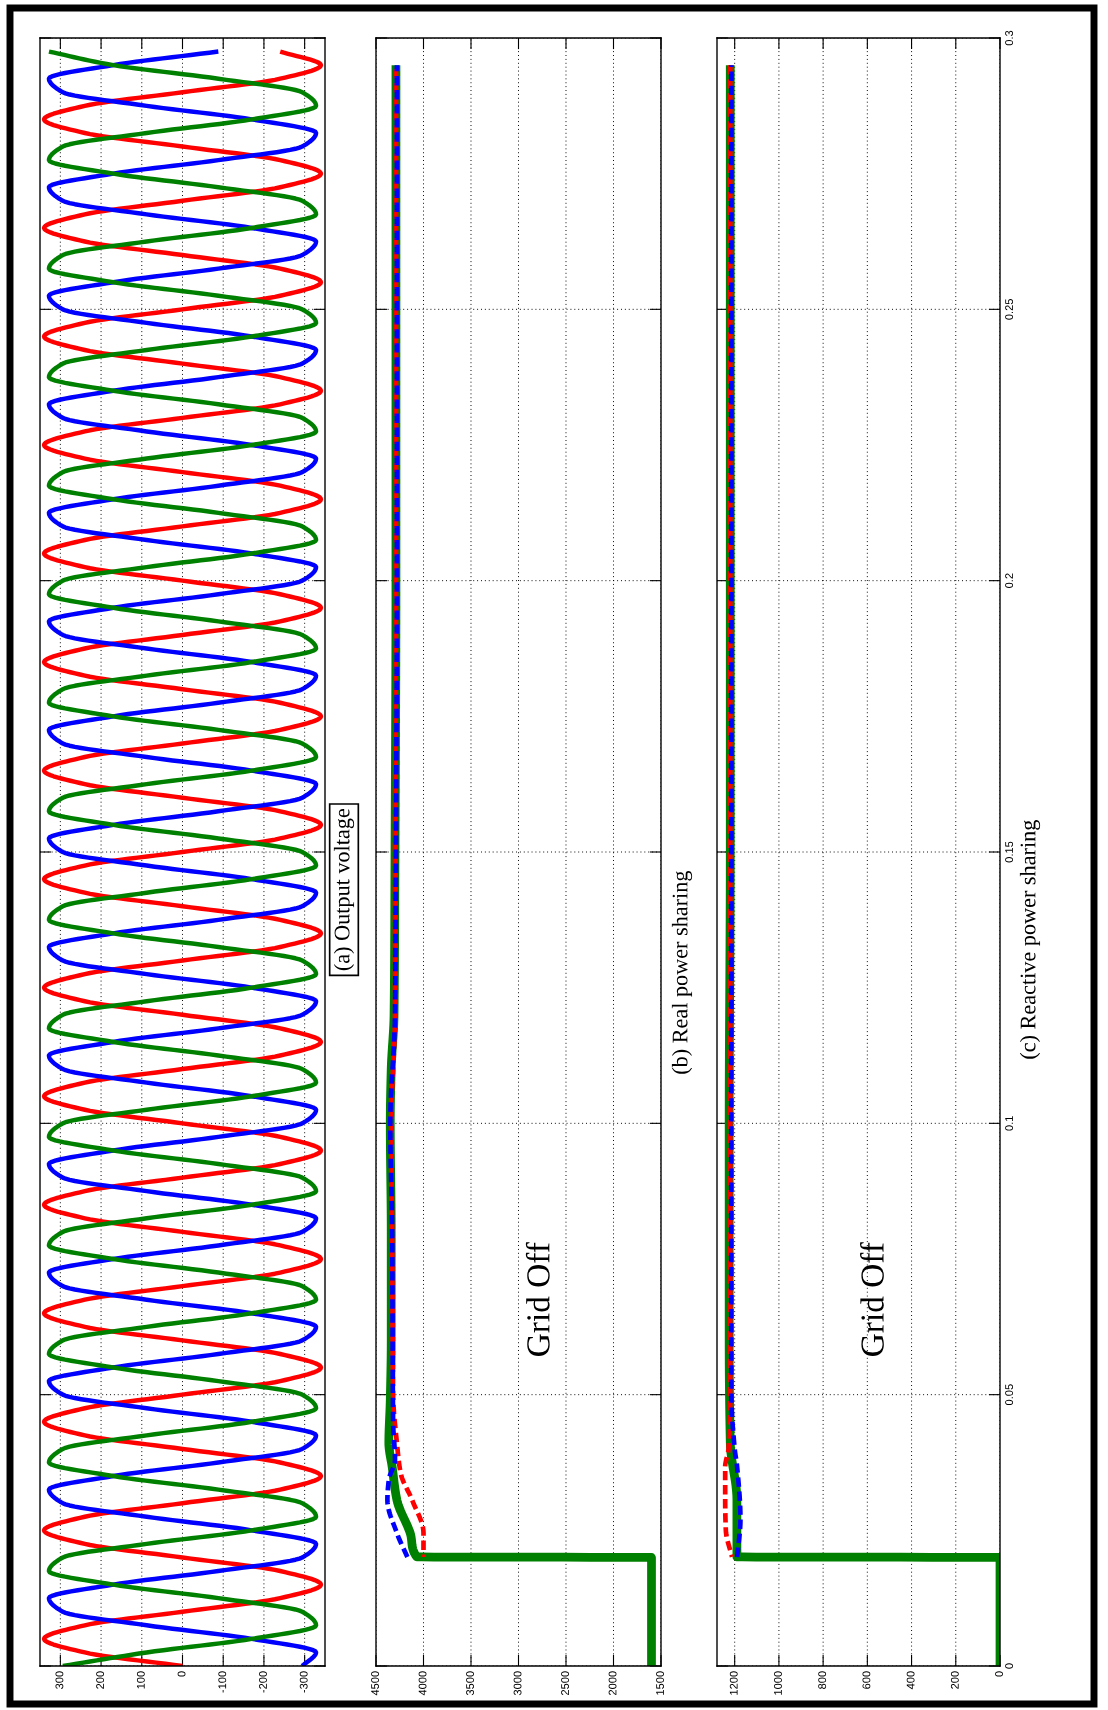 This screenshot has width=1108, height=1710. Describe the element at coordinates (910, 1680) in the screenshot. I see `x-tick-label: 400` at that location.